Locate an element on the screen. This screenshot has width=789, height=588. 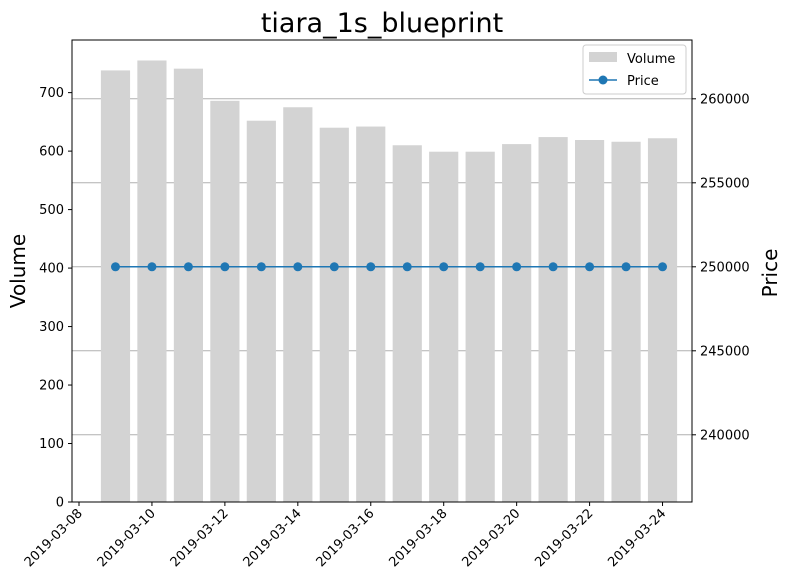
y-tick-label: 100 is located at coordinates (51, 444).